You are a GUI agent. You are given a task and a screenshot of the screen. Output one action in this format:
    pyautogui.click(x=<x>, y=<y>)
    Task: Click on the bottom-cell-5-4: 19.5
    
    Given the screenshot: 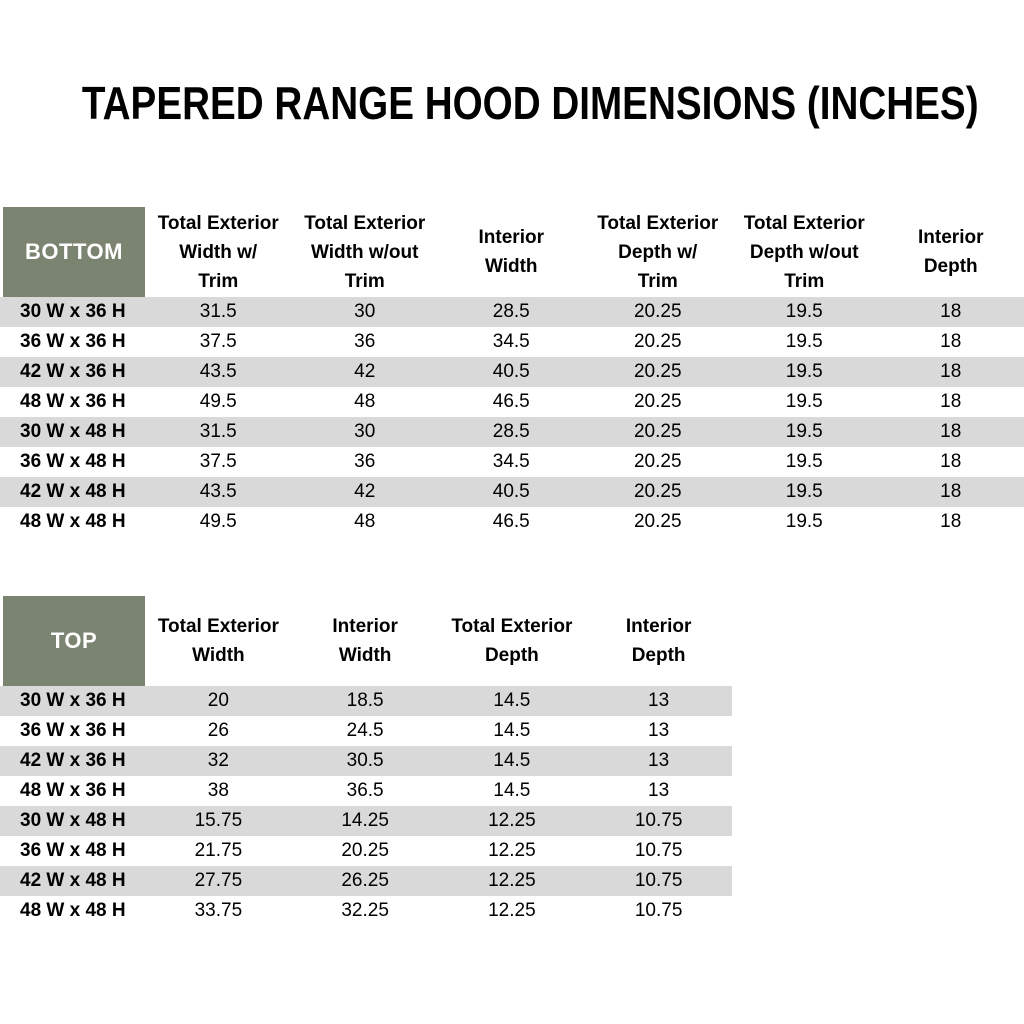 What is the action you would take?
    pyautogui.click(x=804, y=461)
    